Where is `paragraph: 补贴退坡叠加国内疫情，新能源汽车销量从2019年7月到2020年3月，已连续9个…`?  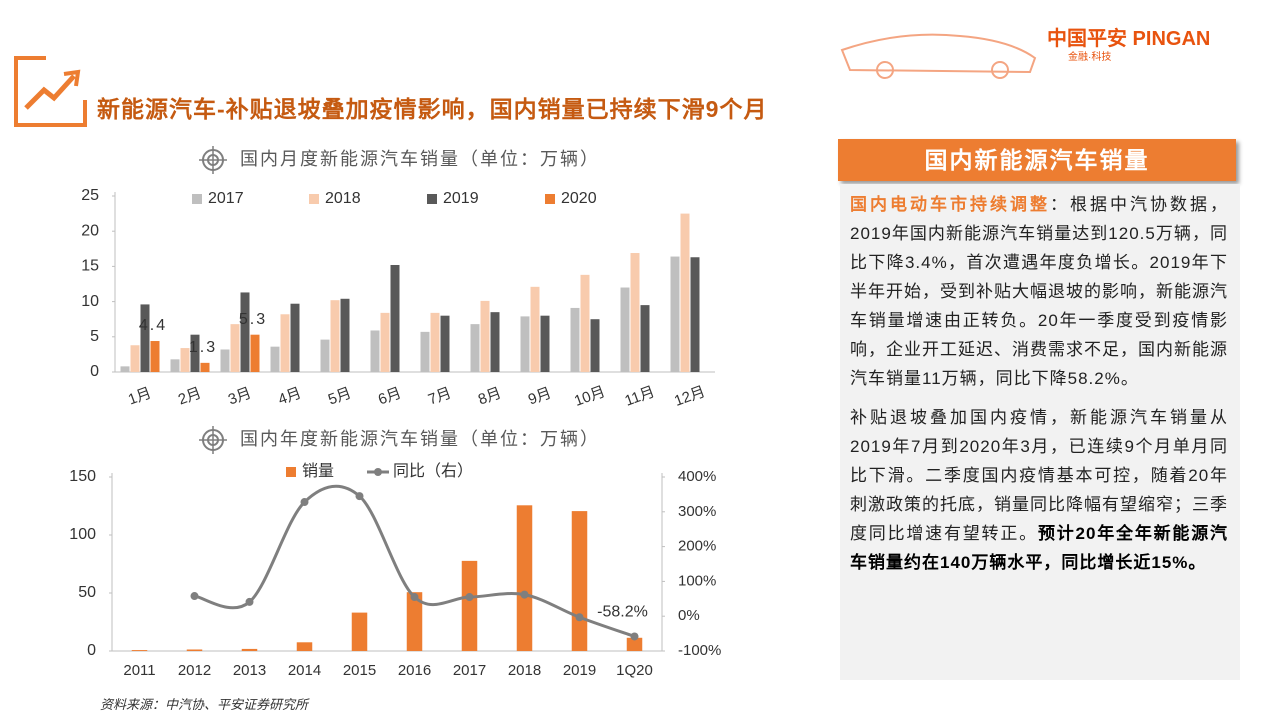
paragraph: 补贴退坡叠加国内疫情，新能源汽车销量从2019年7月到2020年3月，已连续9个… is located at coordinates (1039, 490).